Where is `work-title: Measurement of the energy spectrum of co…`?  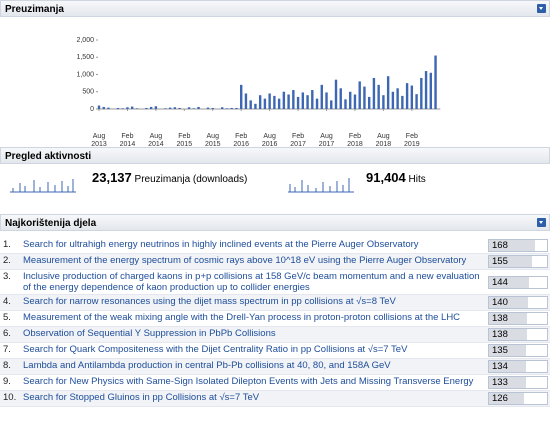
work-title: Measurement of the energy spectrum of co… is located at coordinates (245, 260).